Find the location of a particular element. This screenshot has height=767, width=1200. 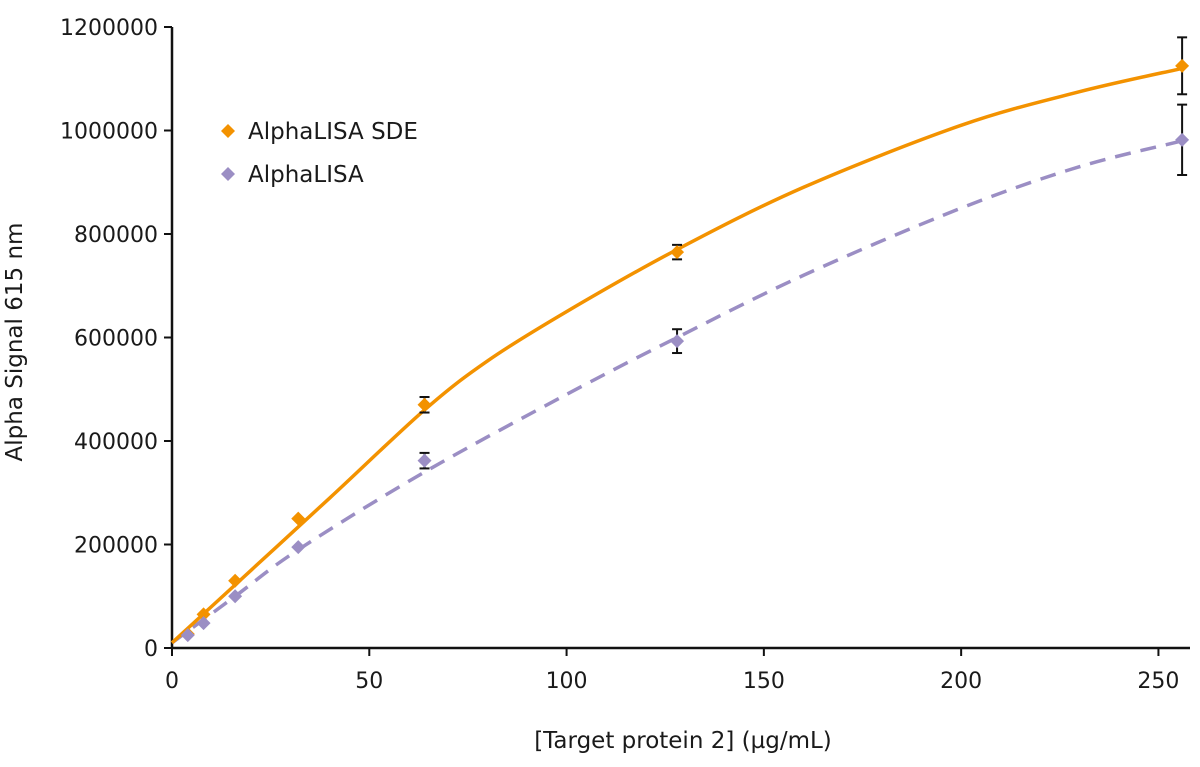

y-tick-label: 1000000 is located at coordinates (109, 132).